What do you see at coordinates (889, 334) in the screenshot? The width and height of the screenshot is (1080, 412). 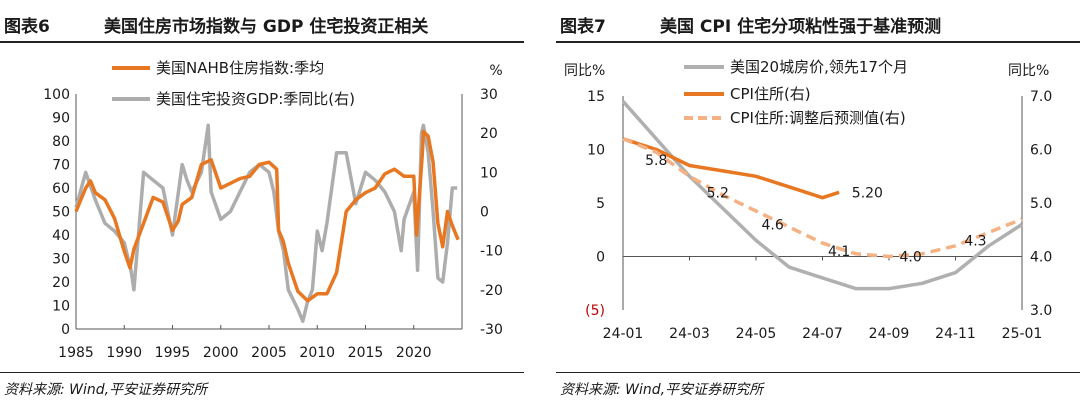 I see `x-tick-label: 24-09` at bounding box center [889, 334].